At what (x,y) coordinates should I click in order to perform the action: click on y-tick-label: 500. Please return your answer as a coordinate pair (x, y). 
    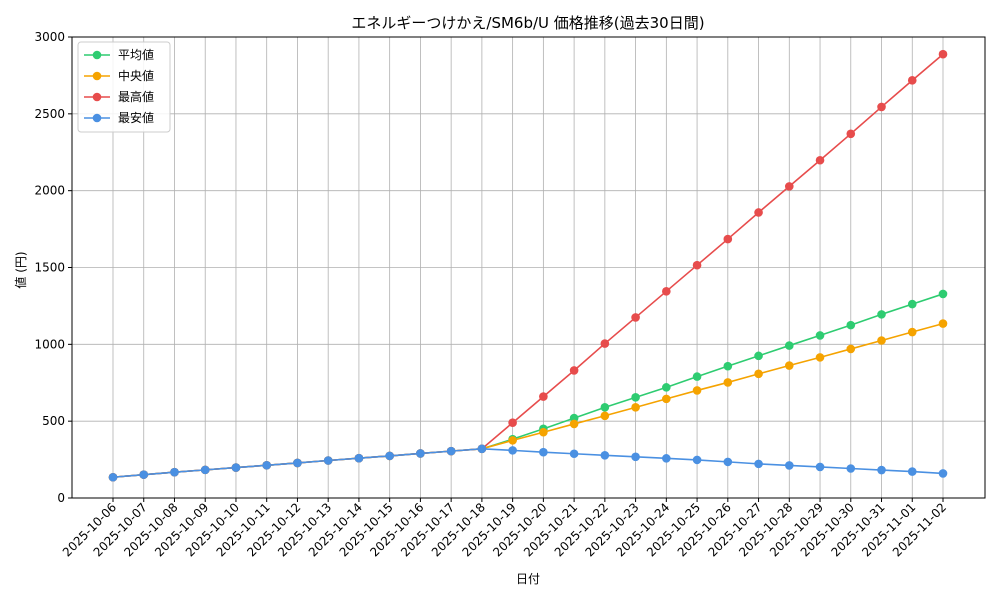
    Looking at the image, I should click on (53, 421).